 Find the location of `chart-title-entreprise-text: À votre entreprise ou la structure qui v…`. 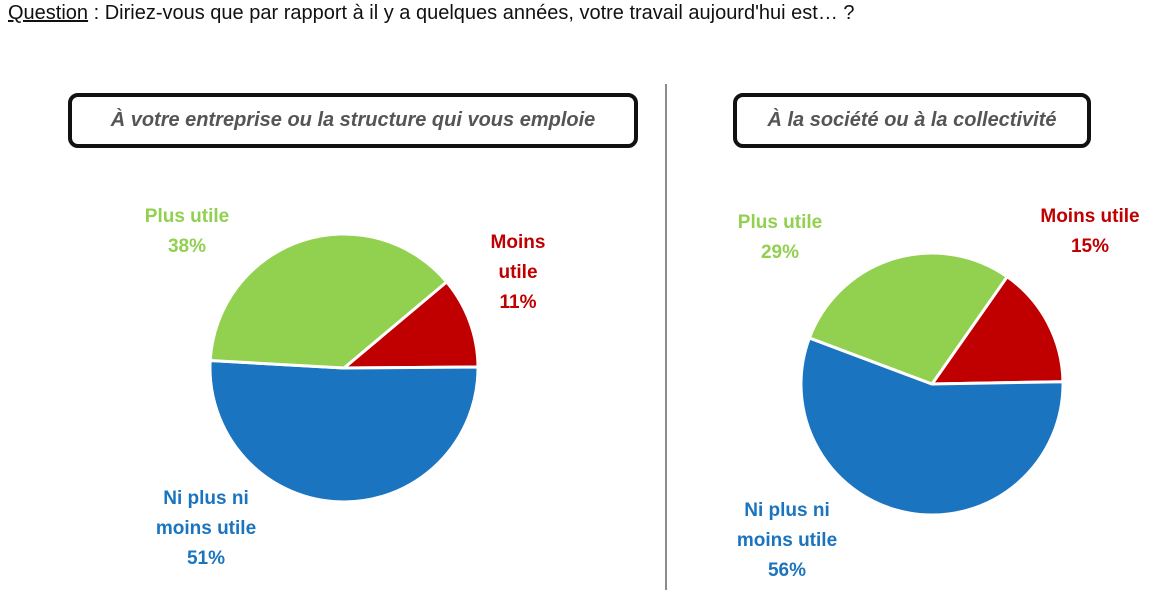

chart-title-entreprise-text: À votre entreprise ou la structure qui v… is located at coordinates (353, 120).